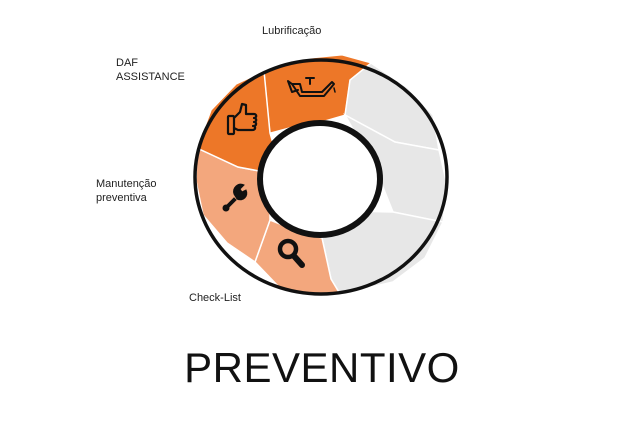 This screenshot has width=644, height=431. Describe the element at coordinates (126, 191) in the screenshot. I see `segment-label-manutencao-preventiva: Manutenção preventiva` at that location.